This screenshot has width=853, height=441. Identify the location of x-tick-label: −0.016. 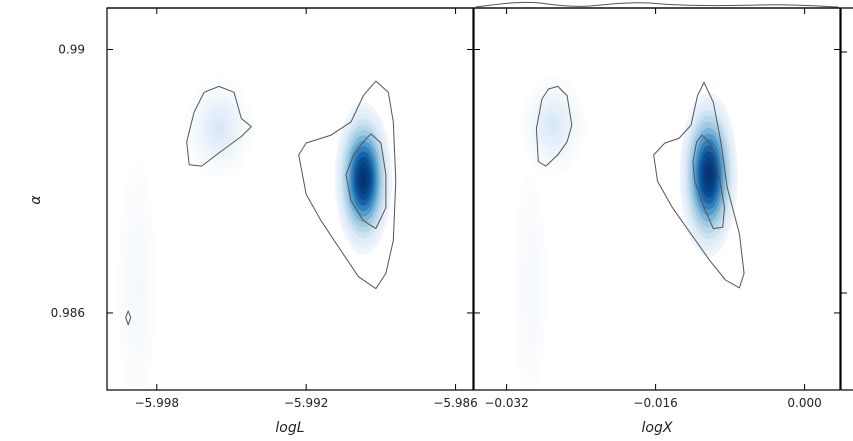
(655, 403).